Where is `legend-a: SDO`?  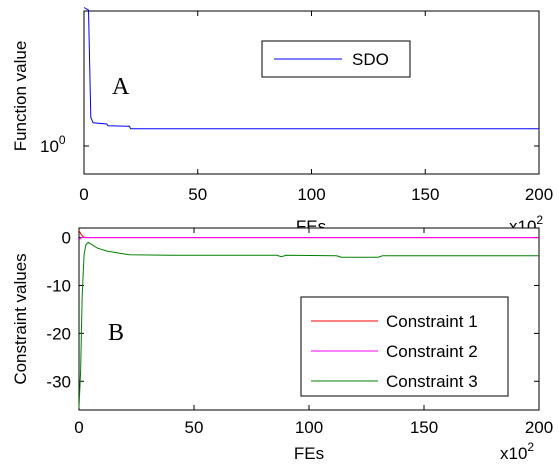
legend-a: SDO is located at coordinates (336, 59).